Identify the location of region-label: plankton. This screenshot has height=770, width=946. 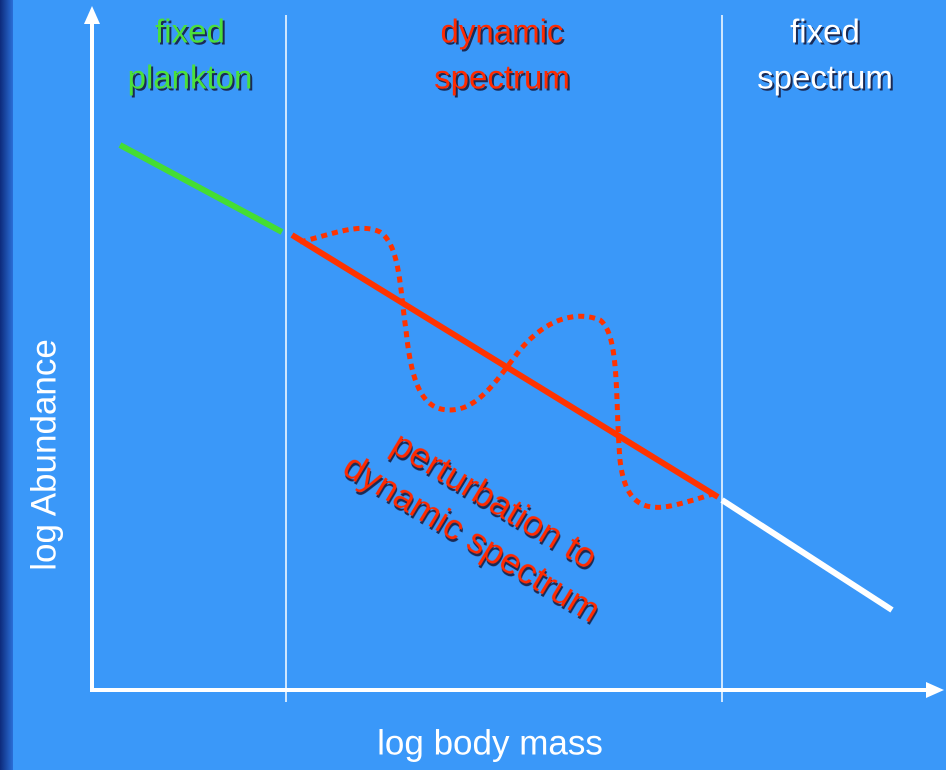
(190, 77).